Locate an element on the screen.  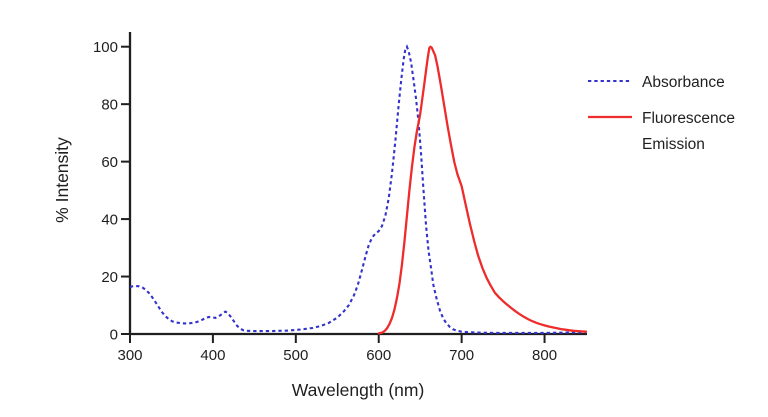
x-tick-label: 800 is located at coordinates (544, 355).